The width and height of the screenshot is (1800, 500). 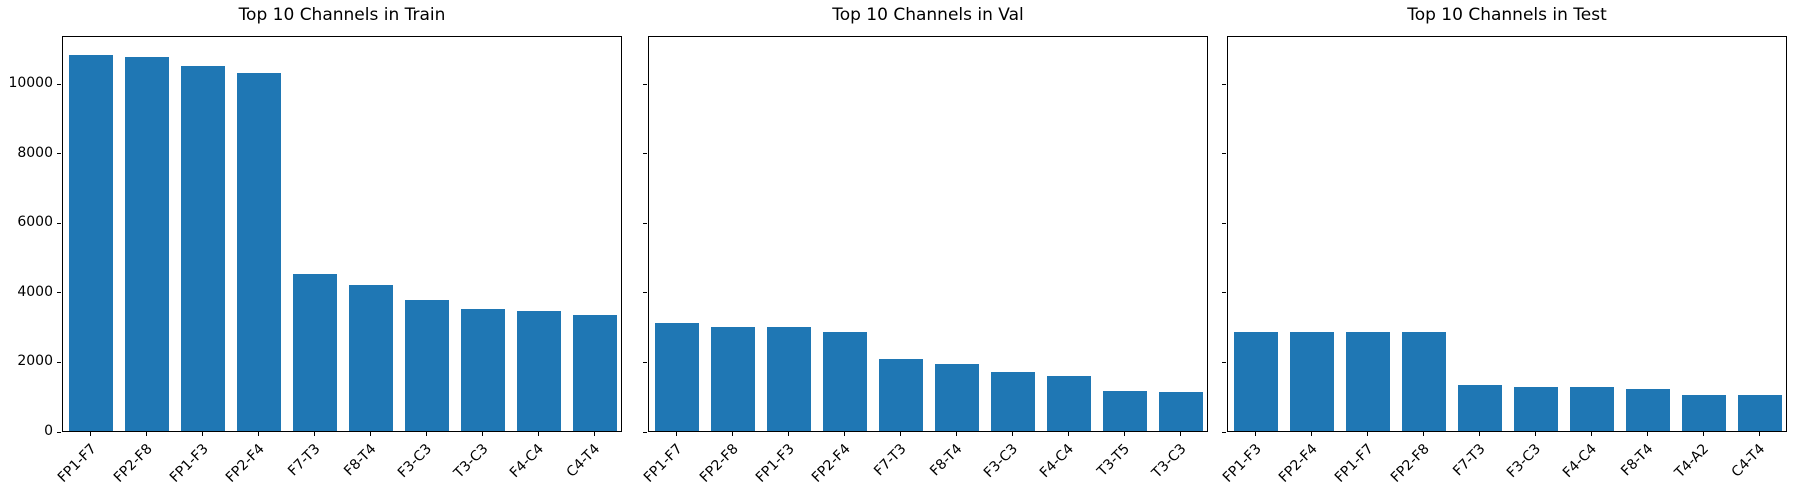 I want to click on bar-t3-t5, so click(x=1125, y=410).